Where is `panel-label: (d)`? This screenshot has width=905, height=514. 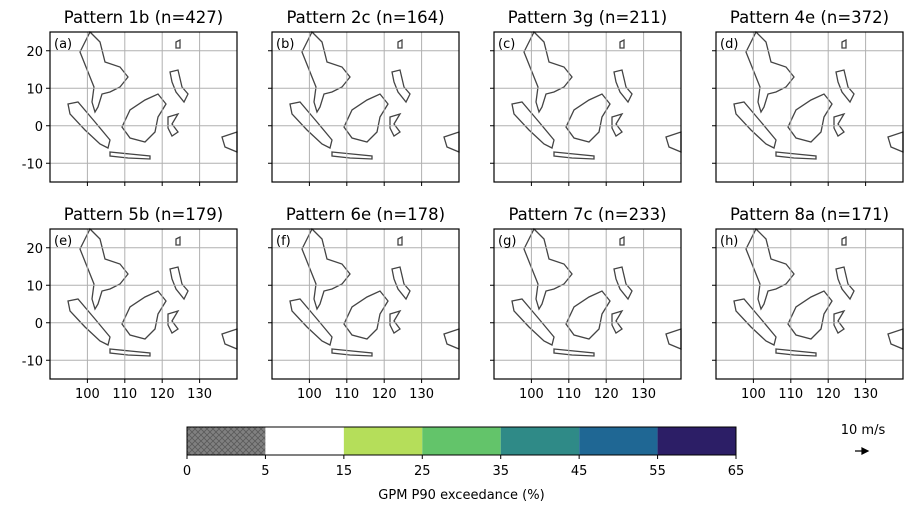 panel-label: (d) is located at coordinates (729, 44).